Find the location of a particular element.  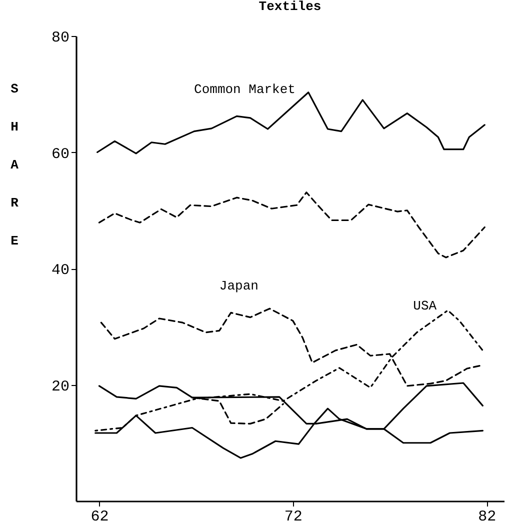

x-tick-label: 72 is located at coordinates (293, 517).